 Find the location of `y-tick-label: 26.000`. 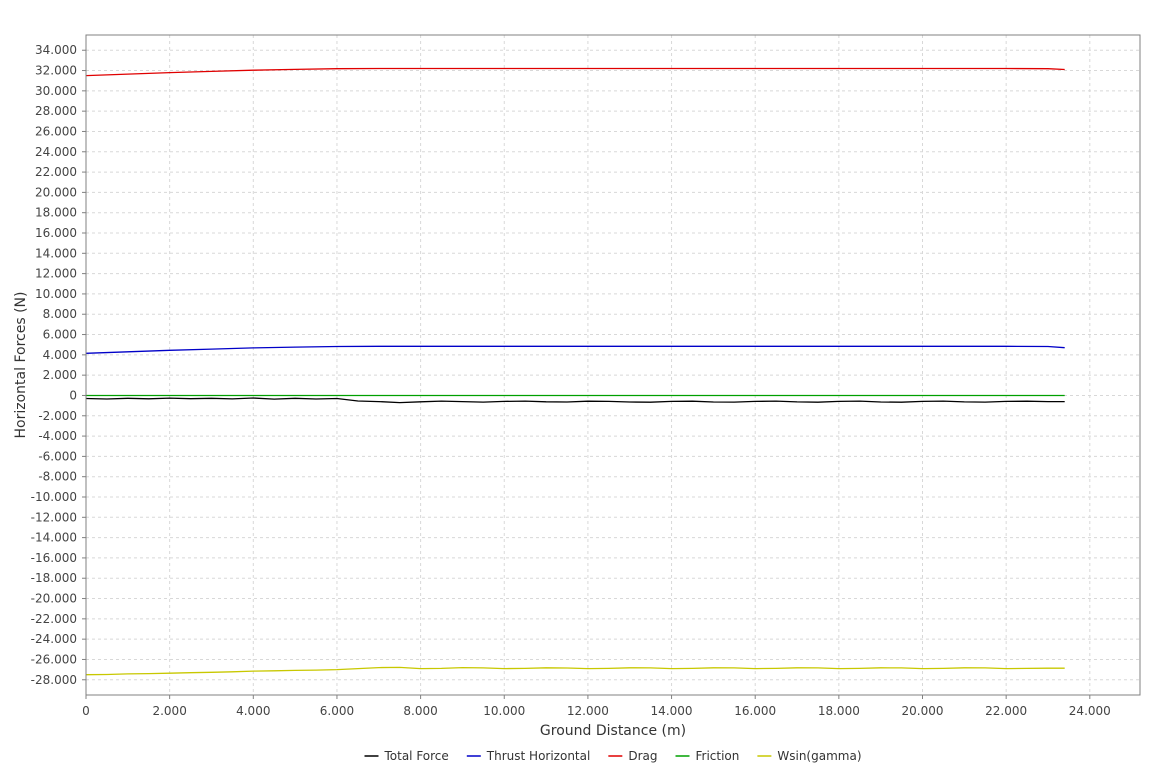

y-tick-label: 26.000 is located at coordinates (56, 131).